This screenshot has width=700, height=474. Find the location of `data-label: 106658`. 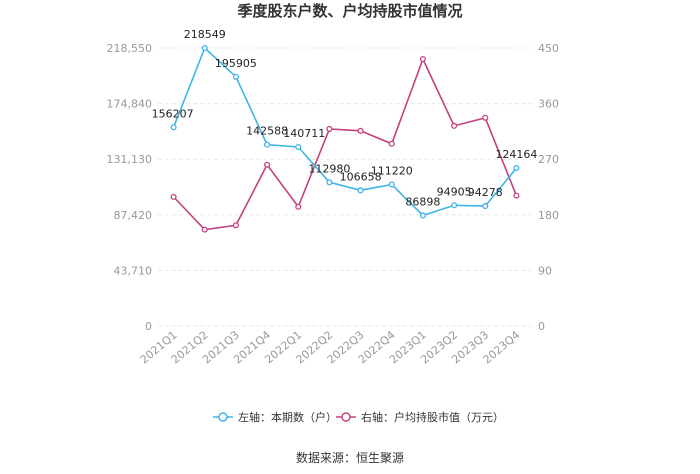

data-label: 106658 is located at coordinates (361, 176).